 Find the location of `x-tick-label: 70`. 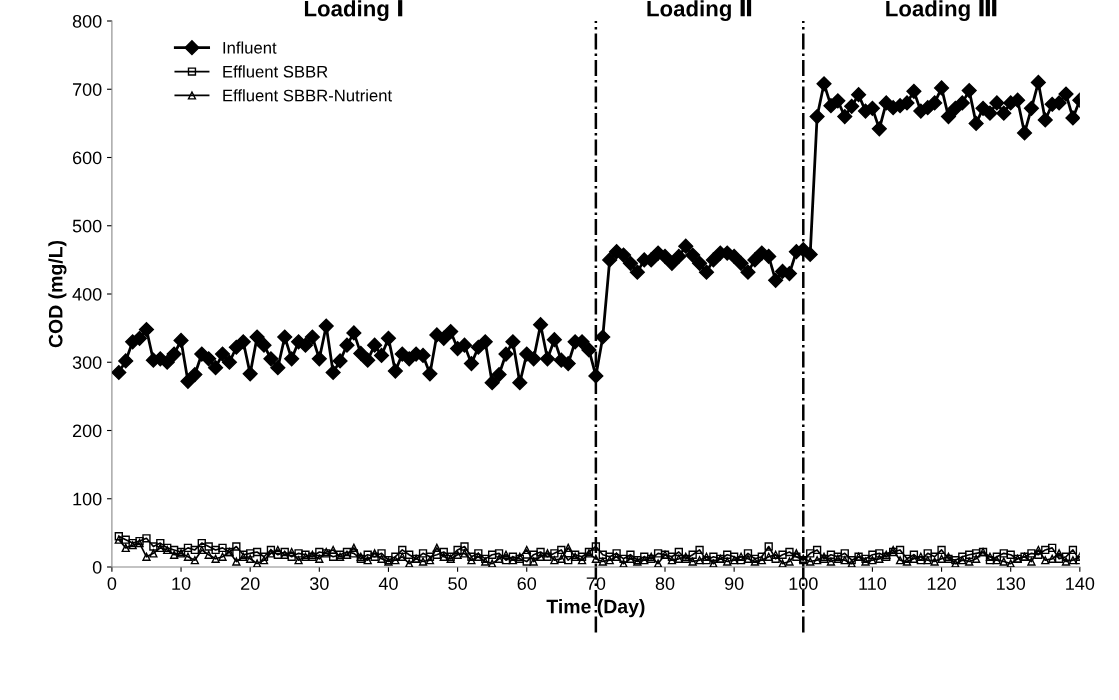

x-tick-label: 70 is located at coordinates (596, 583).